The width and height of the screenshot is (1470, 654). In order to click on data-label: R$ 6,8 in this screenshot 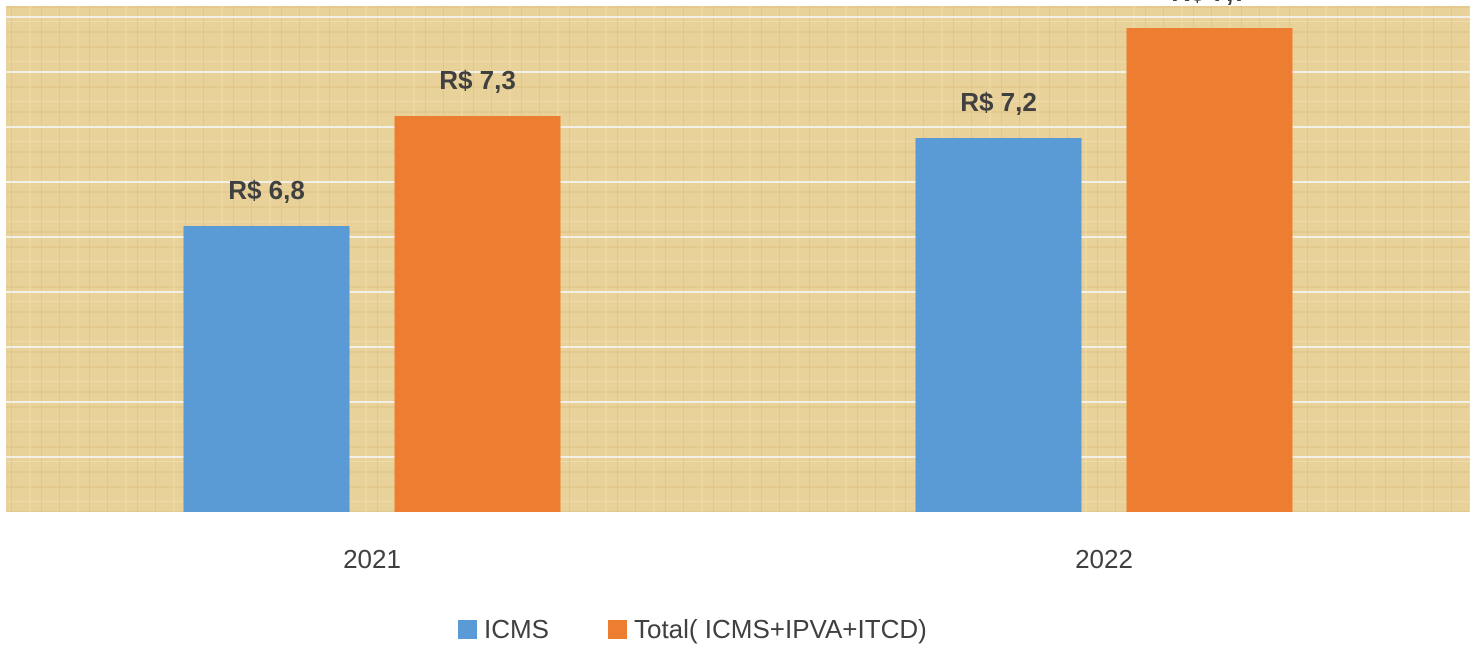, I will do `click(266, 190)`.